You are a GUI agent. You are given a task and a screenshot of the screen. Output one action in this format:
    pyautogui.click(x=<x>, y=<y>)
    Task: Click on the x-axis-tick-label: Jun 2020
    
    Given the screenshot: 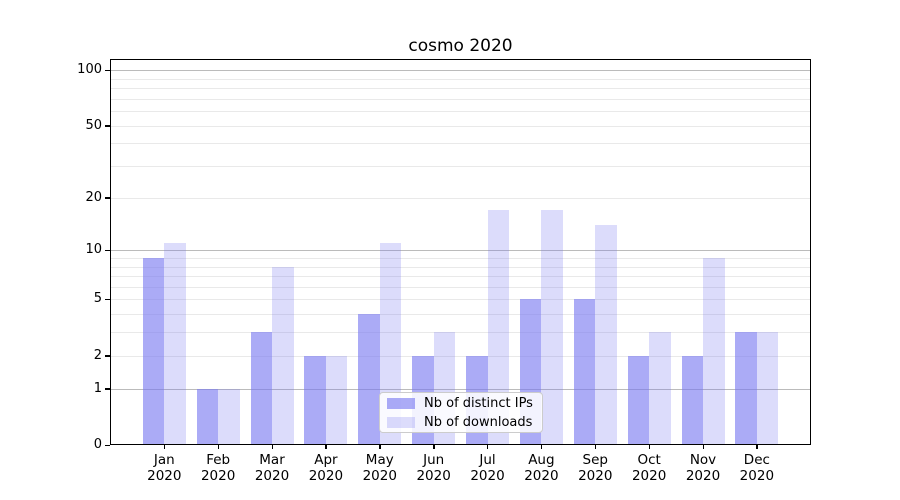 What is the action you would take?
    pyautogui.click(x=434, y=468)
    